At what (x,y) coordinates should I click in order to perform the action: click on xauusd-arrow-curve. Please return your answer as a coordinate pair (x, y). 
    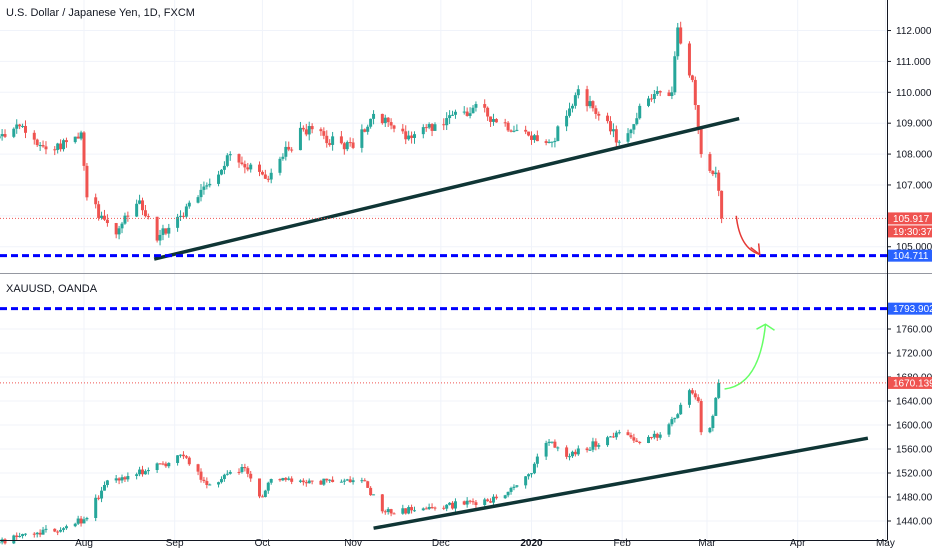
    Looking at the image, I should click on (745, 357).